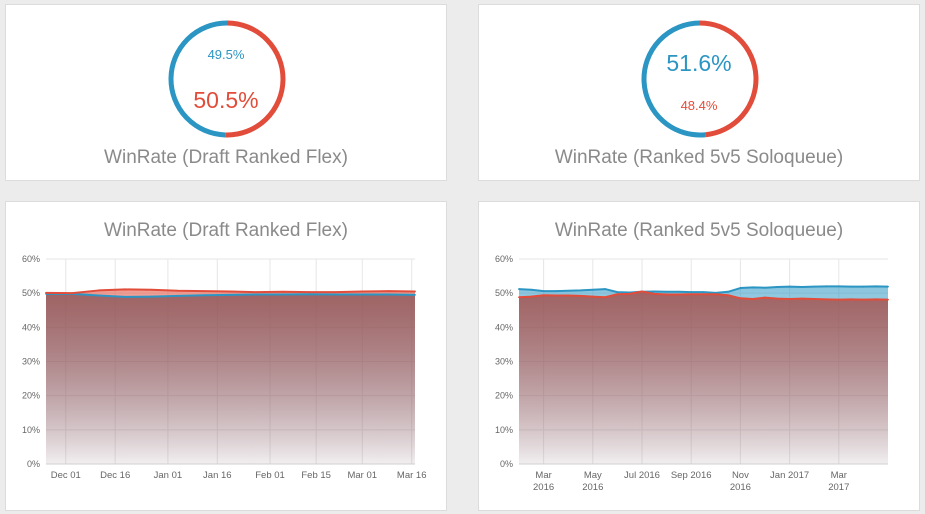  I want to click on x-tick-label: Feb 15, so click(316, 475).